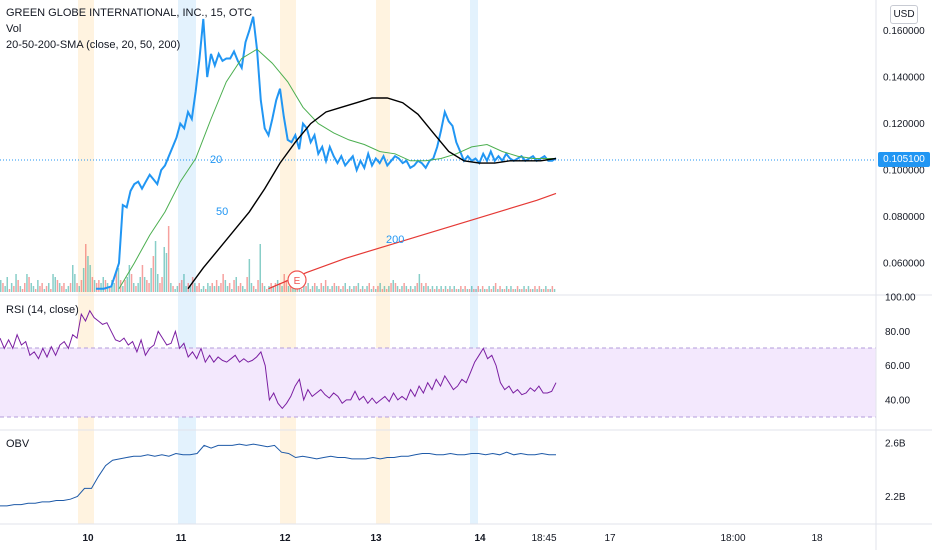 This screenshot has width=932, height=550. Describe the element at coordinates (18, 444) in the screenshot. I see `obv-legend: OBV` at that location.